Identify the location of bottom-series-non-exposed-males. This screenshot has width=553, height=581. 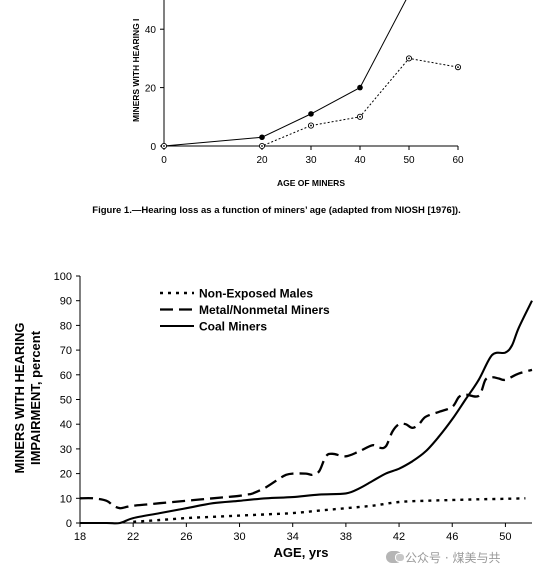
(329, 510).